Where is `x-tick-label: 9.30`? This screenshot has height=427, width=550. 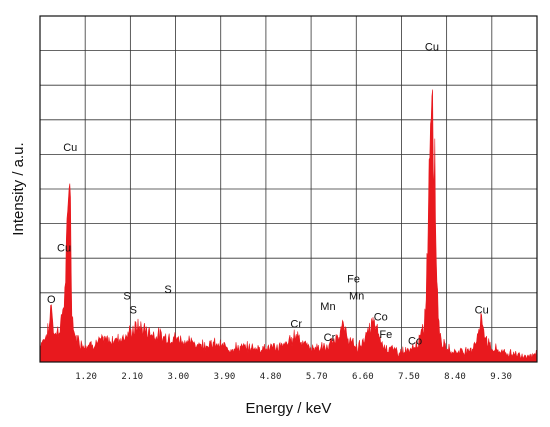
x-tick-label: 9.30 is located at coordinates (501, 377).